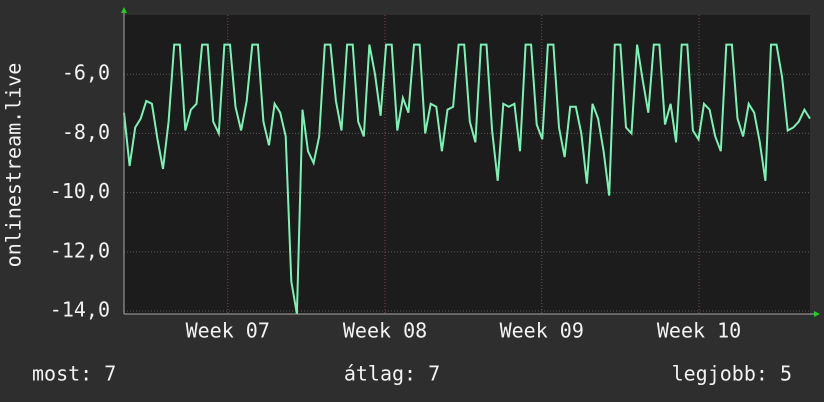 The height and width of the screenshot is (402, 824). What do you see at coordinates (86, 132) in the screenshot?
I see `y-tick-label: -8,0` at bounding box center [86, 132].